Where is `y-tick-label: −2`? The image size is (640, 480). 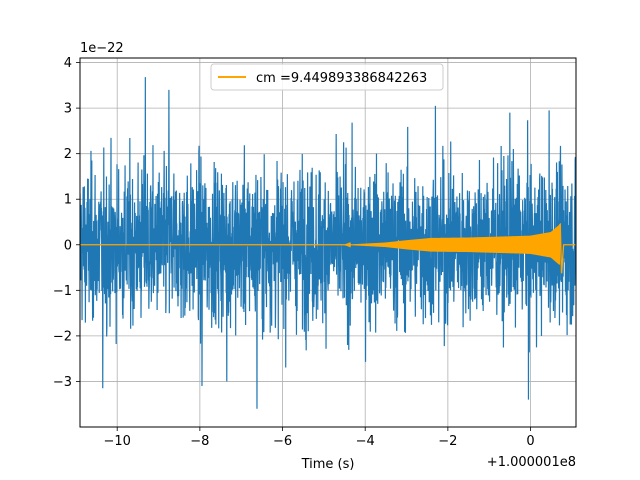
y-tick-label: −2 is located at coordinates (62, 336).